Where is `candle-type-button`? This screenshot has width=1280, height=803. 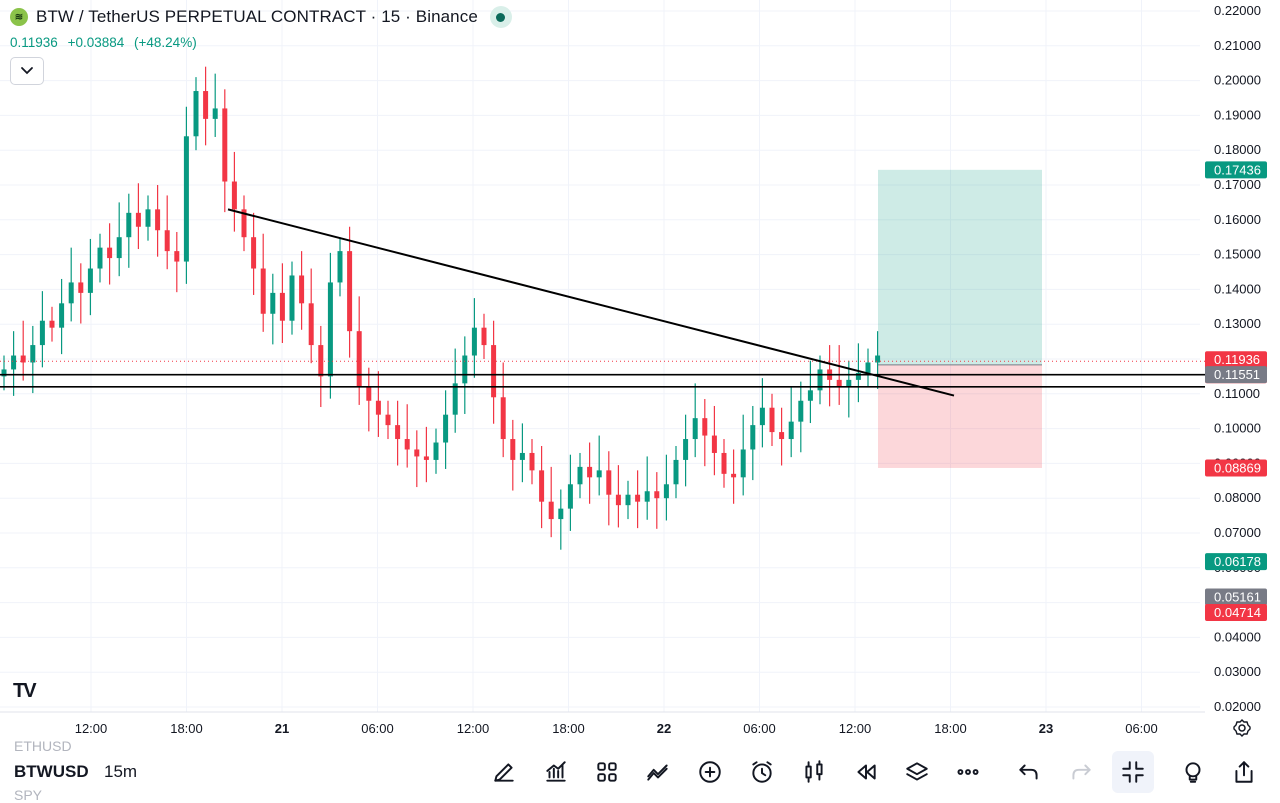 candle-type-button is located at coordinates (814, 772).